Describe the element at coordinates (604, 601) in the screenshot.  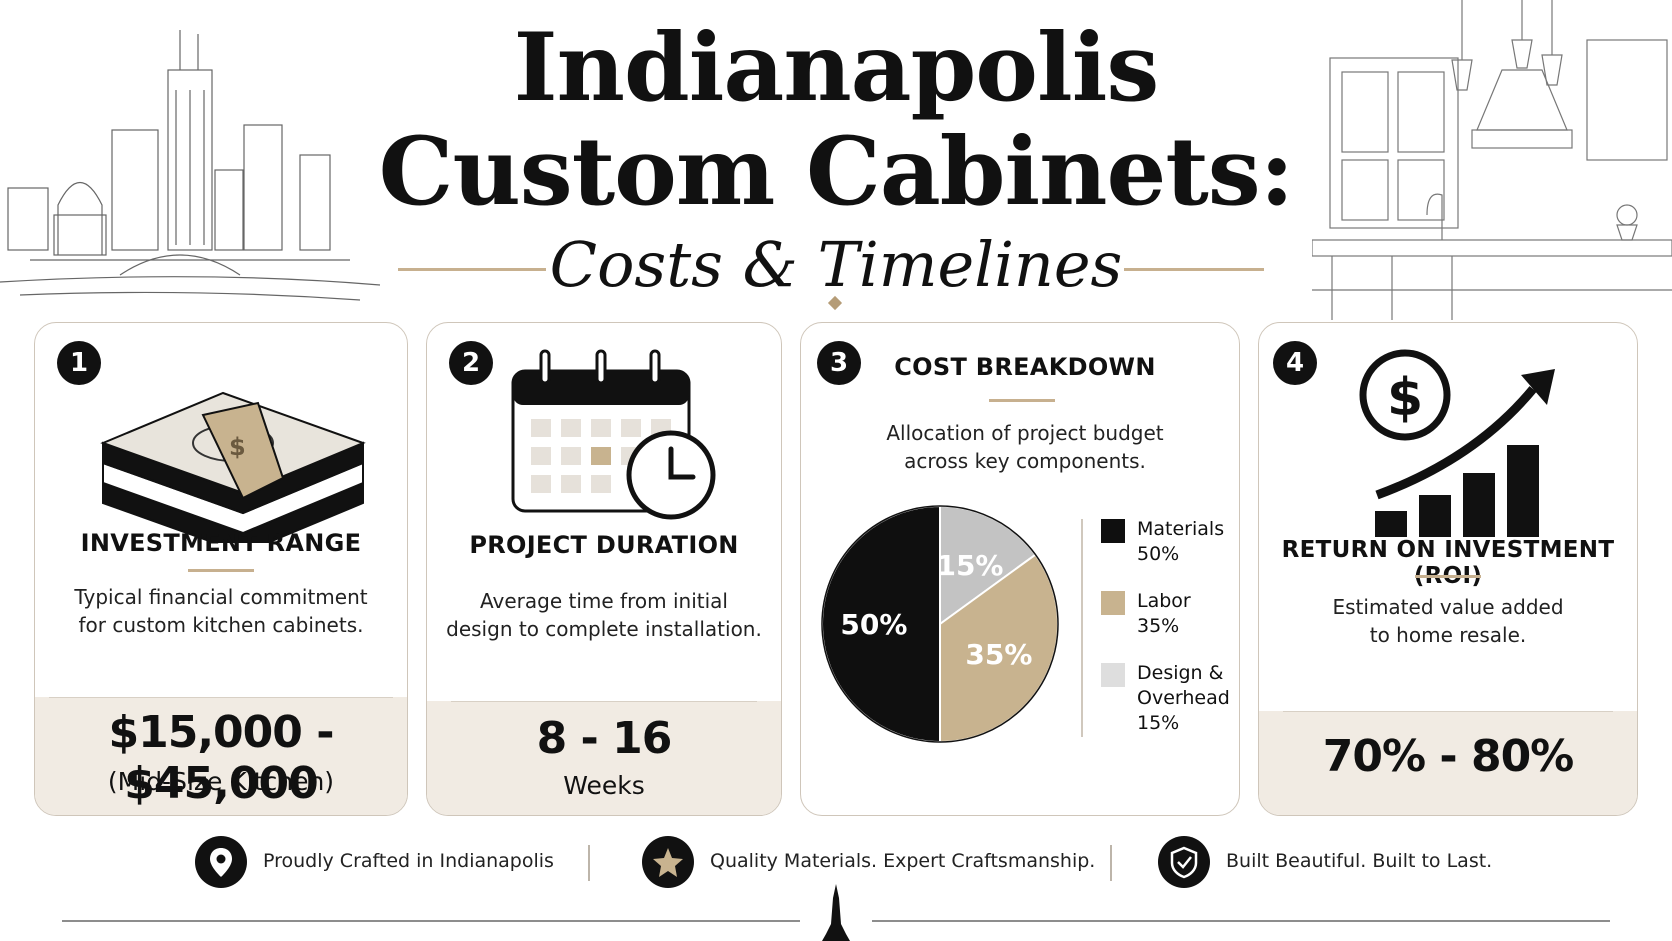
I see `card-description-line-1: Average time from initial` at that location.